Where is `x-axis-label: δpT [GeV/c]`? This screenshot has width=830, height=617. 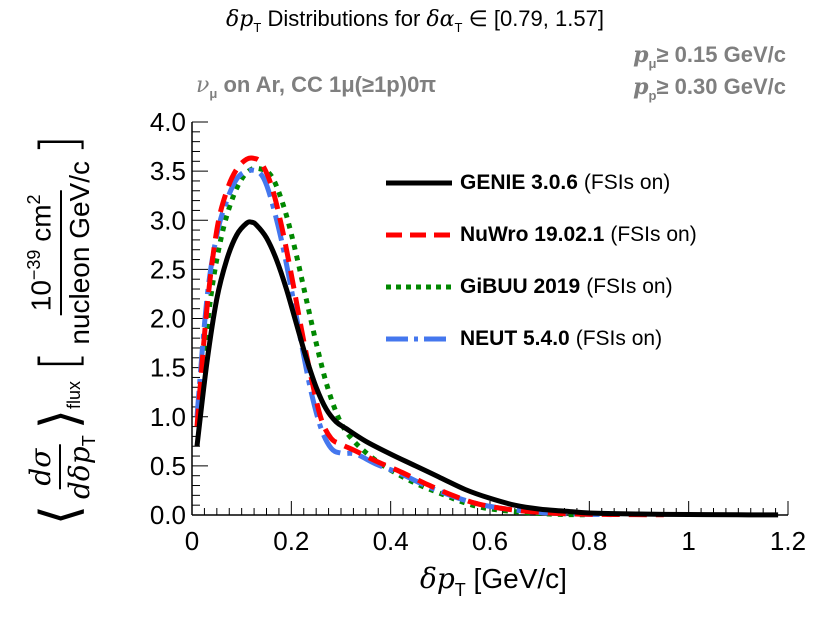 x-axis-label: δpT [GeV/c] is located at coordinates (493, 581).